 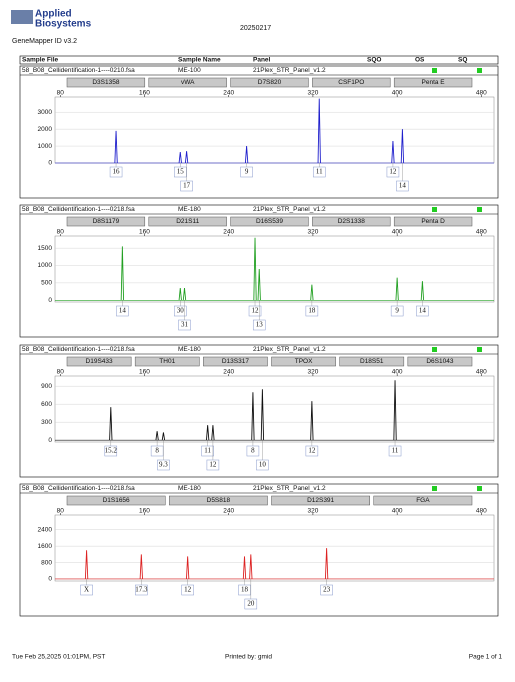 I want to click on marker-name: Penta E, so click(x=434, y=82).